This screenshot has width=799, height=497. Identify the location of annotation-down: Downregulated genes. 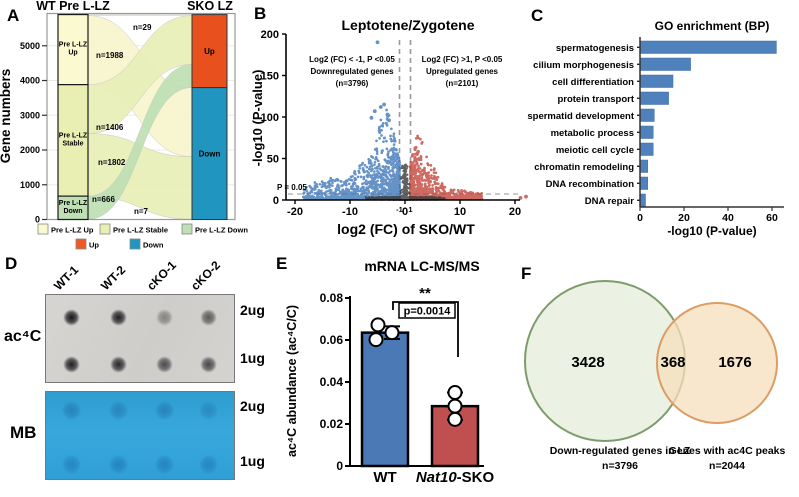
(352, 71).